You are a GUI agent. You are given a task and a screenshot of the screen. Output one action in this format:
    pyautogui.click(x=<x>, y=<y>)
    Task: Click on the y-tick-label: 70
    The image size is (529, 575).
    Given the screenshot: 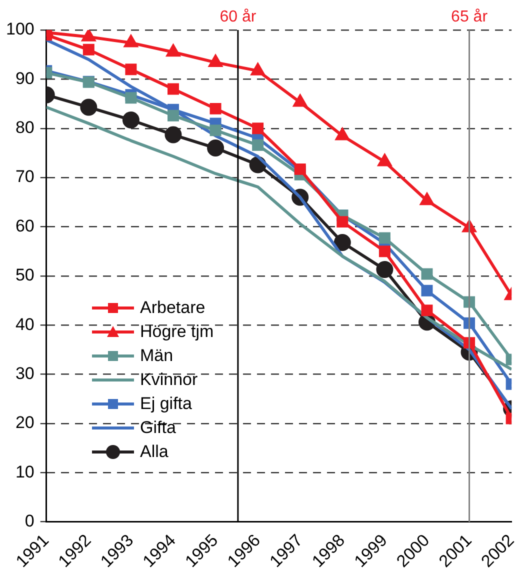 What is the action you would take?
    pyautogui.click(x=24, y=176)
    